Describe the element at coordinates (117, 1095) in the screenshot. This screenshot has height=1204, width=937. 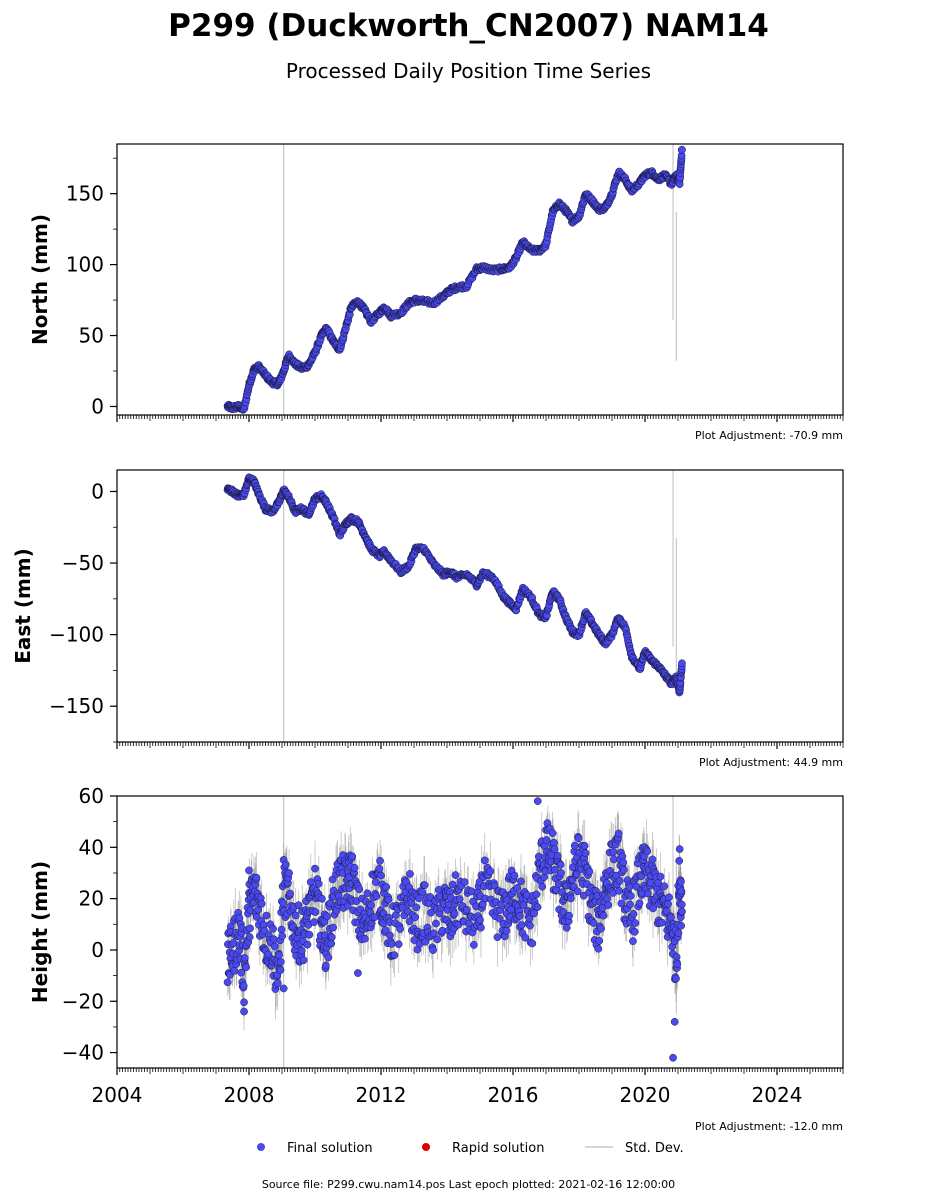
I see `height-xtick-label: 2004` at that location.